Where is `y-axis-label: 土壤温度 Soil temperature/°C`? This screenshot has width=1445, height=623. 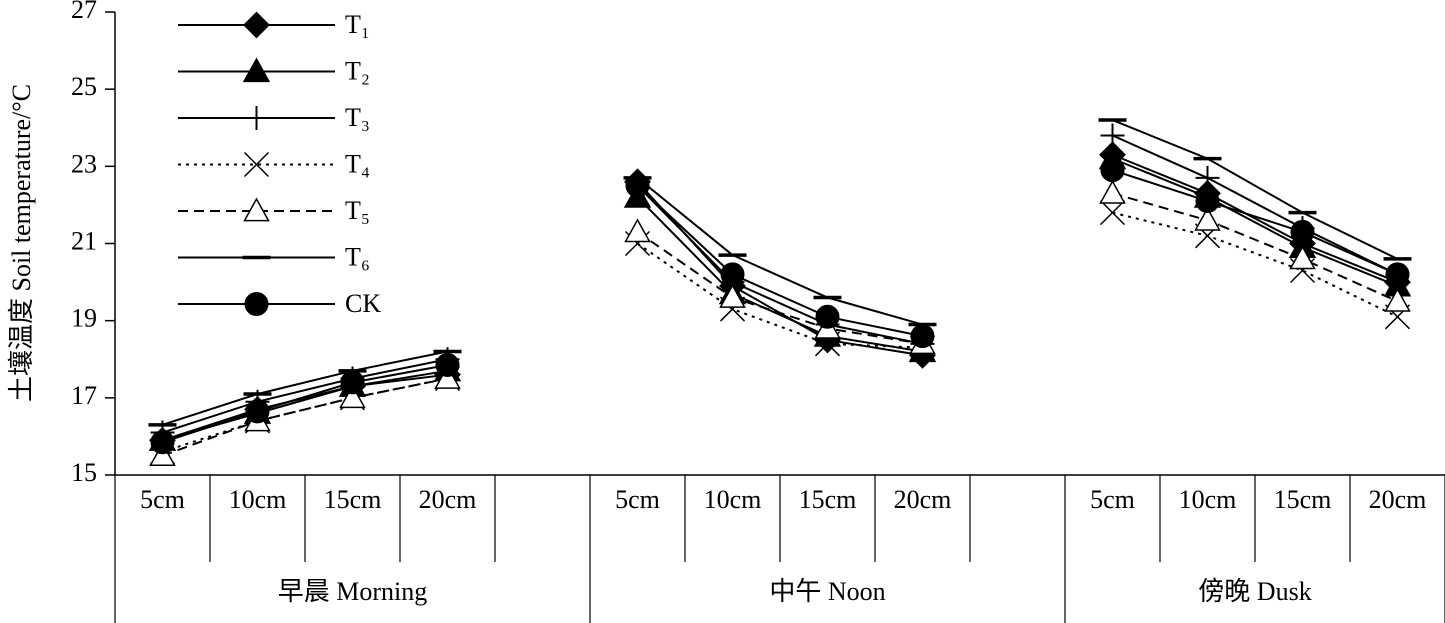 y-axis-label: 土壤温度 Soil temperature/°C is located at coordinates (21, 243).